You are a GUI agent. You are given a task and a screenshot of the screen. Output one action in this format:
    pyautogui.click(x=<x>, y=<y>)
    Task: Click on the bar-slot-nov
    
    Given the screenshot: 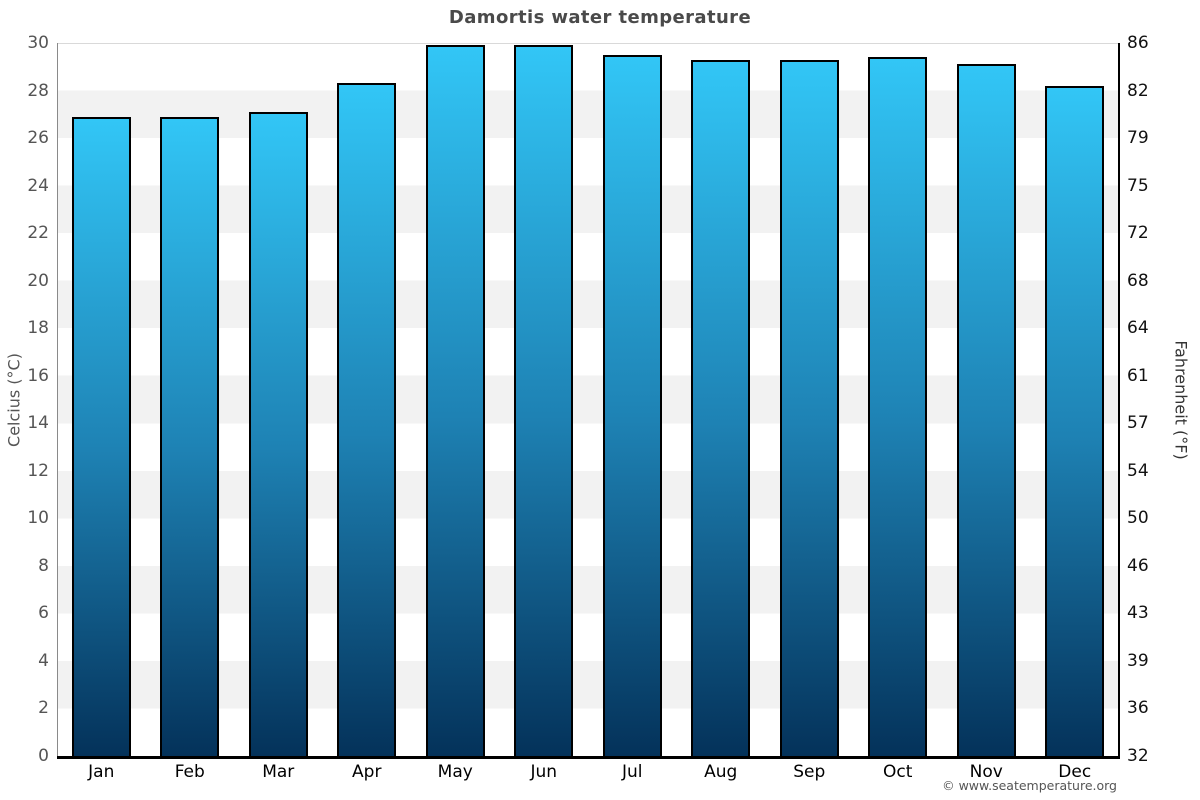 What is the action you would take?
    pyautogui.click(x=986, y=399)
    